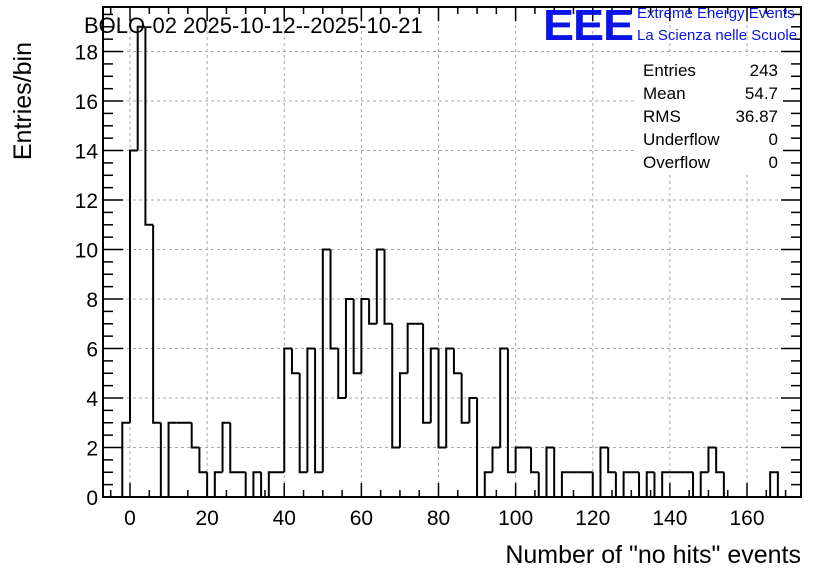 The width and height of the screenshot is (836, 572). Describe the element at coordinates (206, 518) in the screenshot. I see `x-tick-label: 20` at that location.